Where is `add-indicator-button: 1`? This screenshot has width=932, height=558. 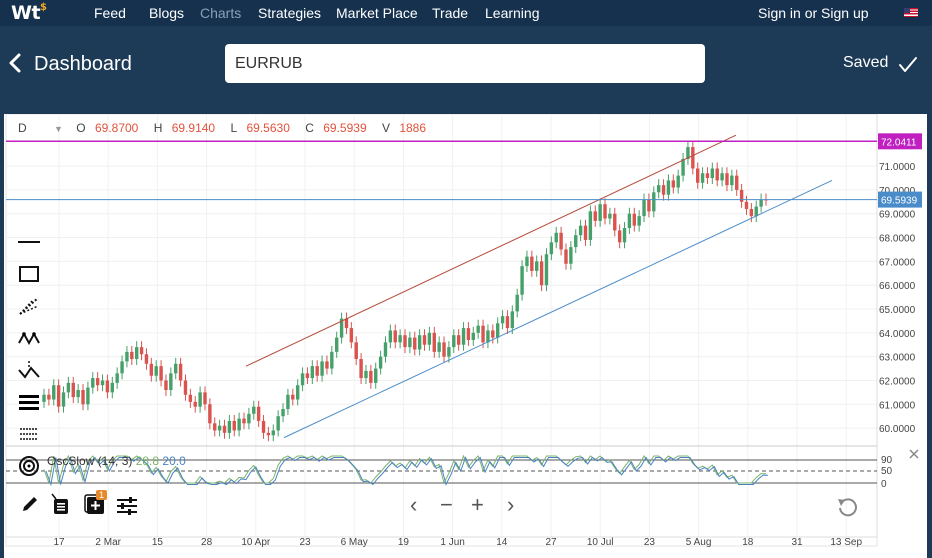 add-indicator-button: 1 is located at coordinates (97, 503).